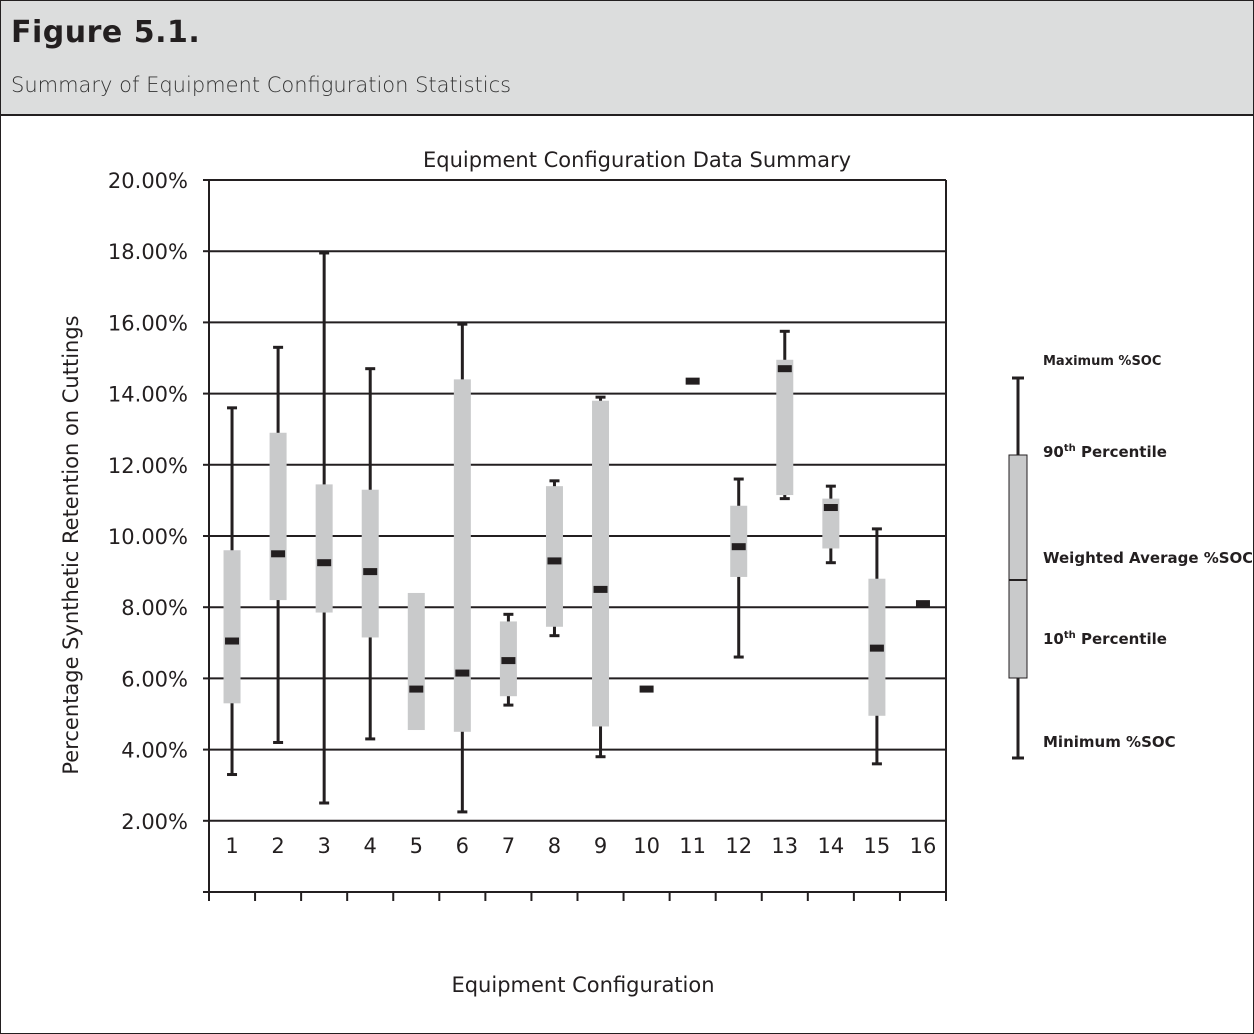  I want to click on x-tick-label: 2, so click(277, 846).